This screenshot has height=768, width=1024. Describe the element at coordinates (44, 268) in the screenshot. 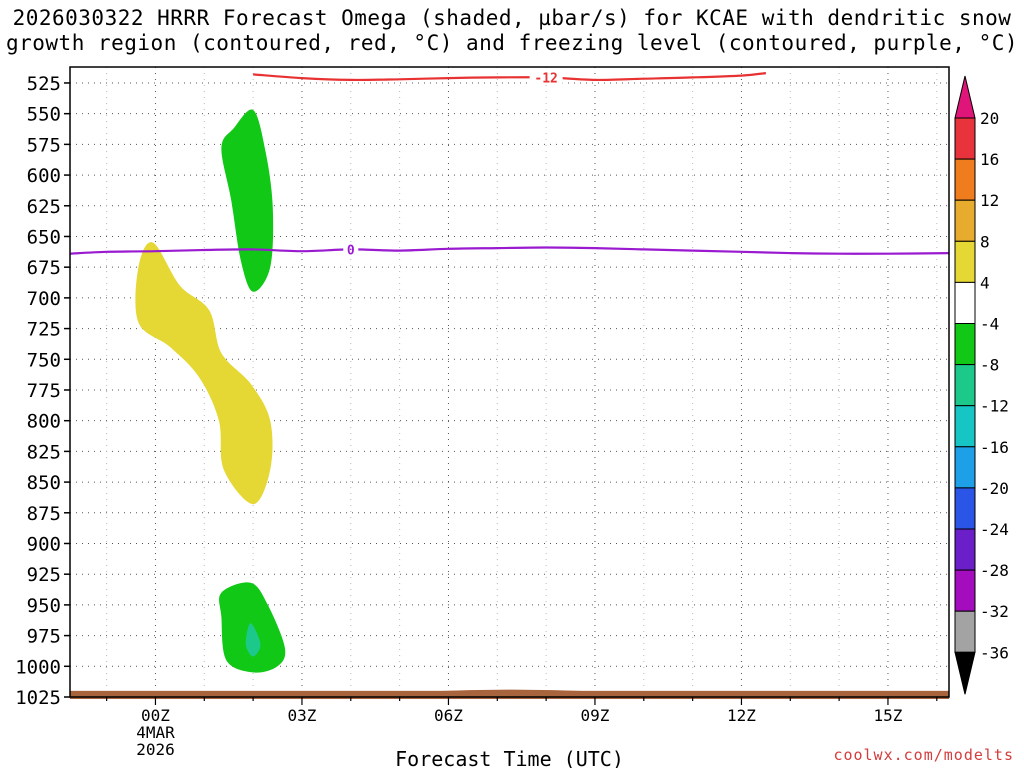

I see `y-tick-label-675: 675` at that location.